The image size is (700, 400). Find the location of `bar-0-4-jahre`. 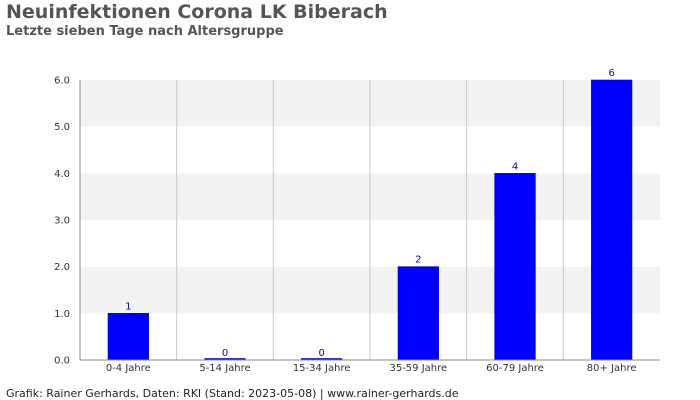

bar-0-4-jahre is located at coordinates (128, 337).